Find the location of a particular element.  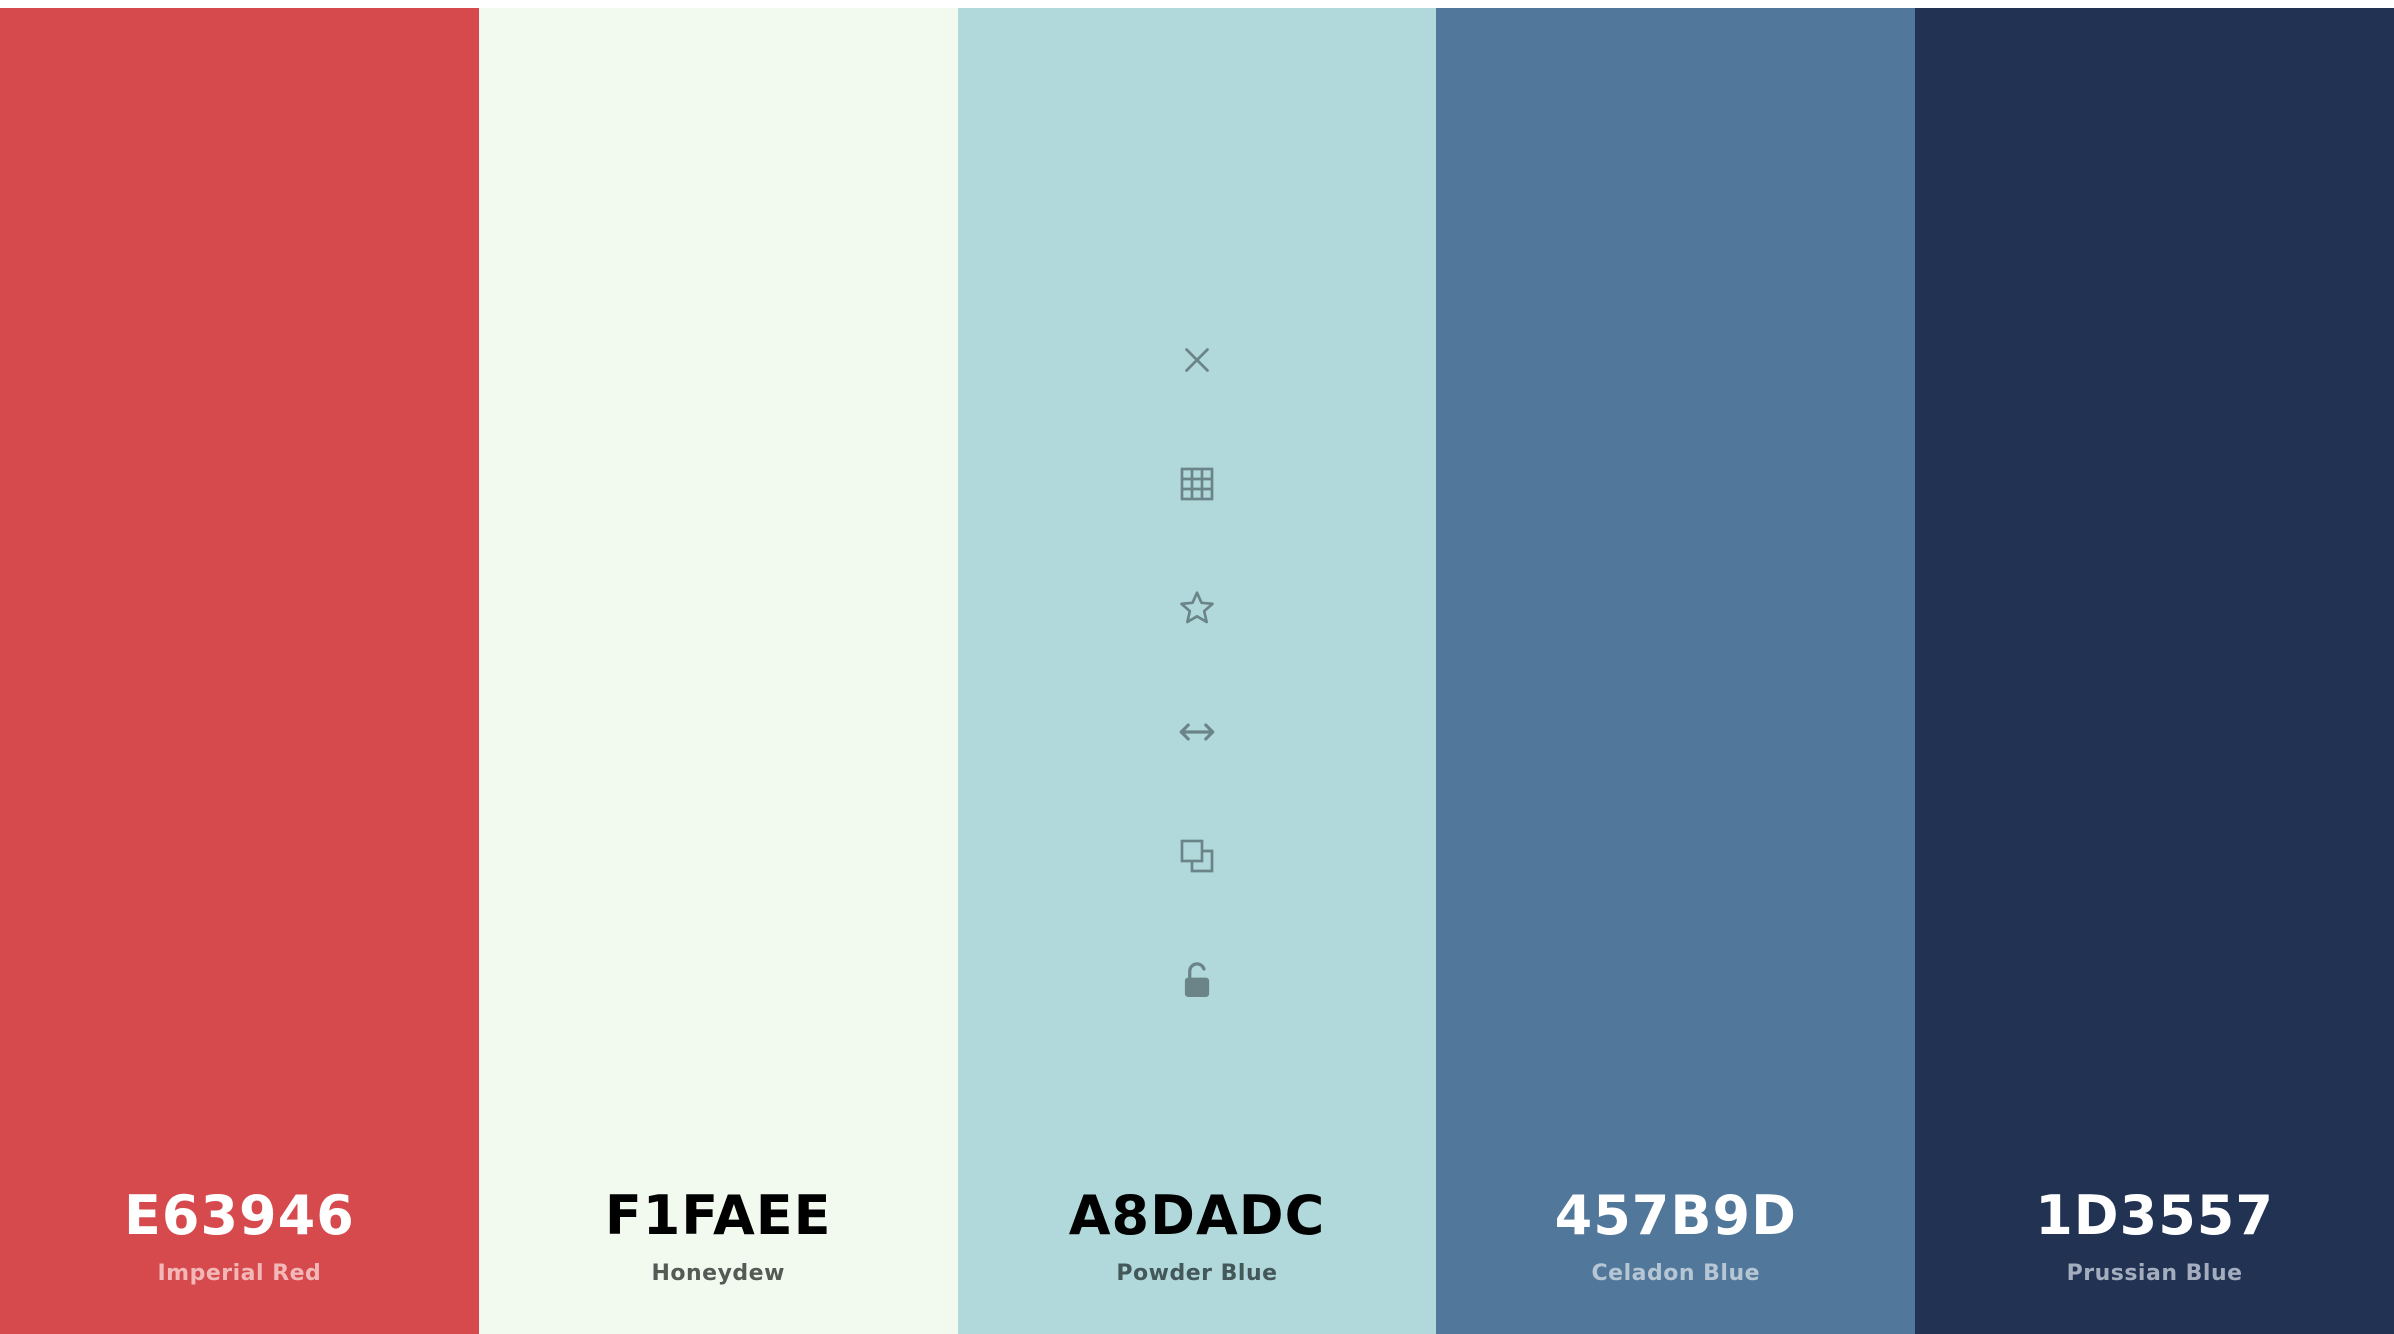

hex-code: F1FAEE is located at coordinates (718, 1215).